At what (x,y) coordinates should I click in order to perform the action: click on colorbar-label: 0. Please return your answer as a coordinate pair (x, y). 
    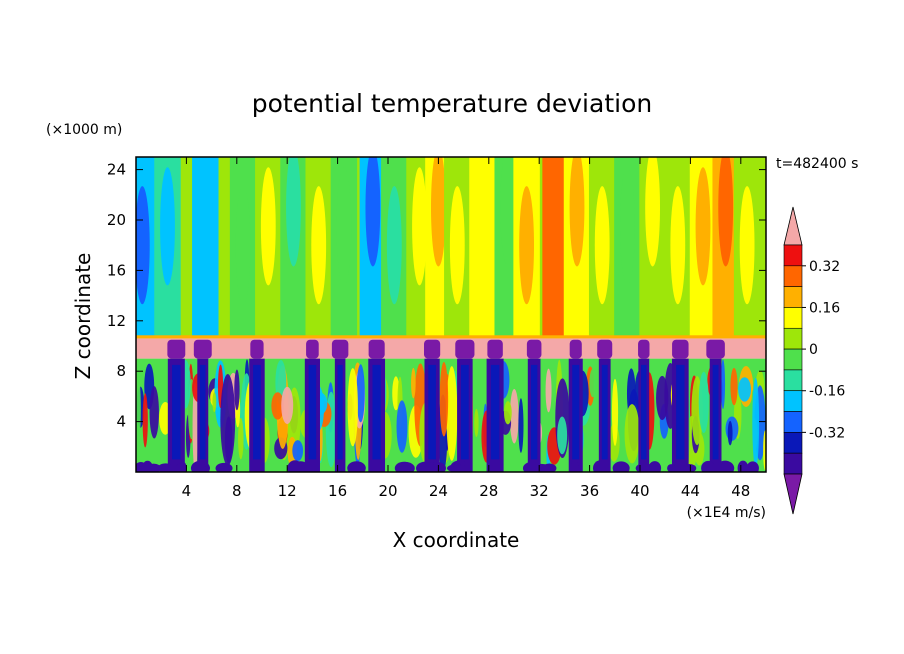
    Looking at the image, I should click on (813, 350).